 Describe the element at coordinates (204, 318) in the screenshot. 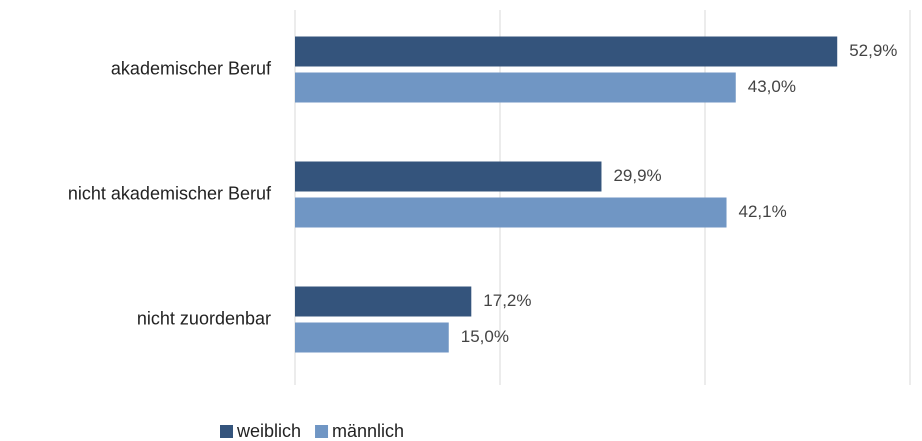

I see `y-tick-label: nicht zuordenbar` at that location.